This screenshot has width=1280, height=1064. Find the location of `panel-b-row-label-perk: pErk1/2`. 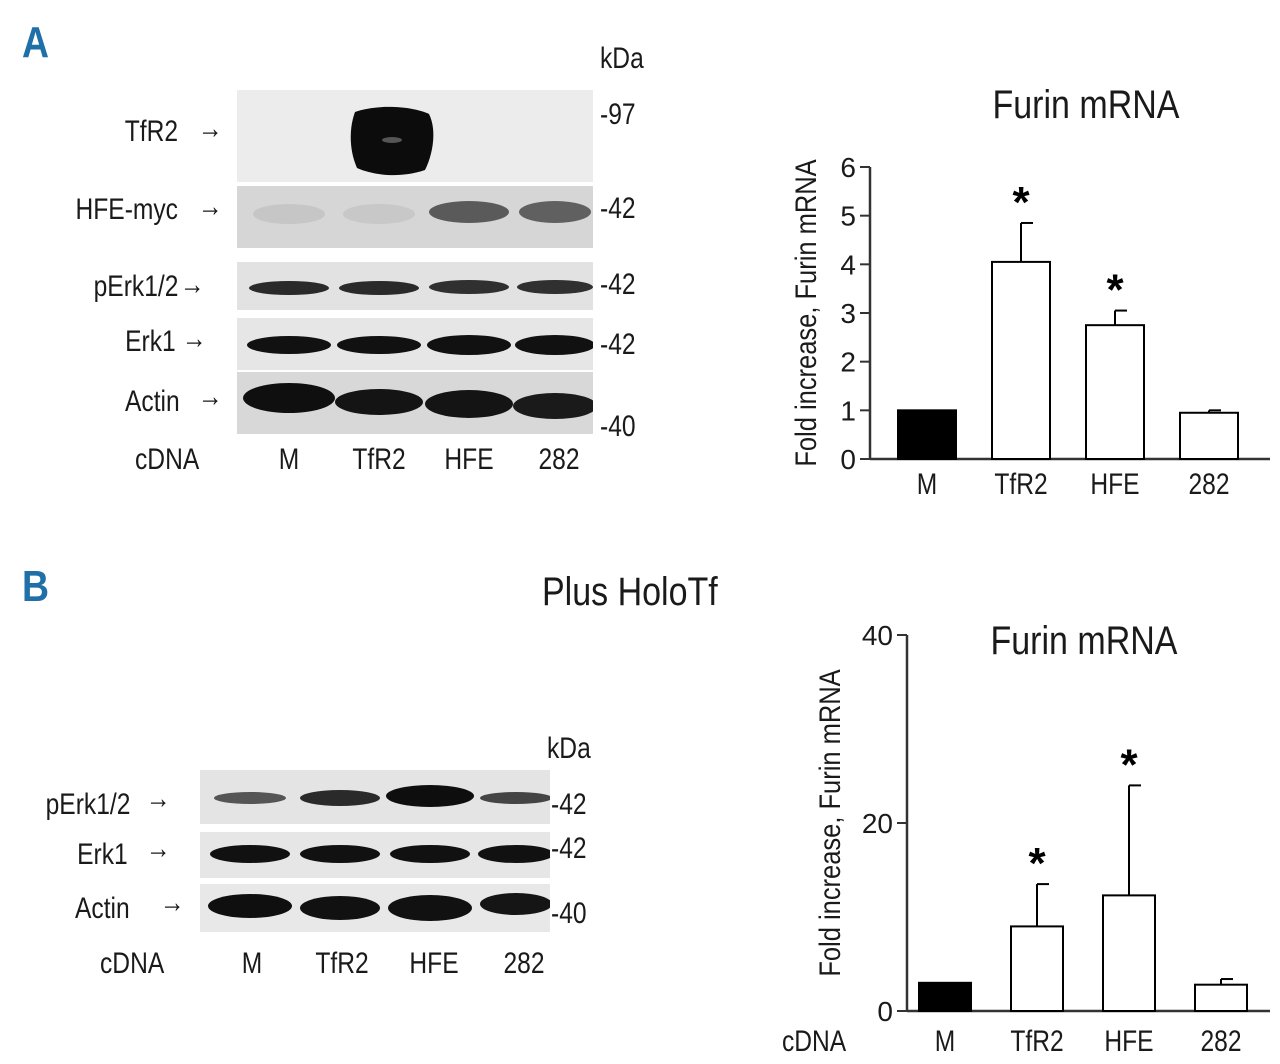

panel-b-row-label-perk: pErk1/2 is located at coordinates (87, 804).